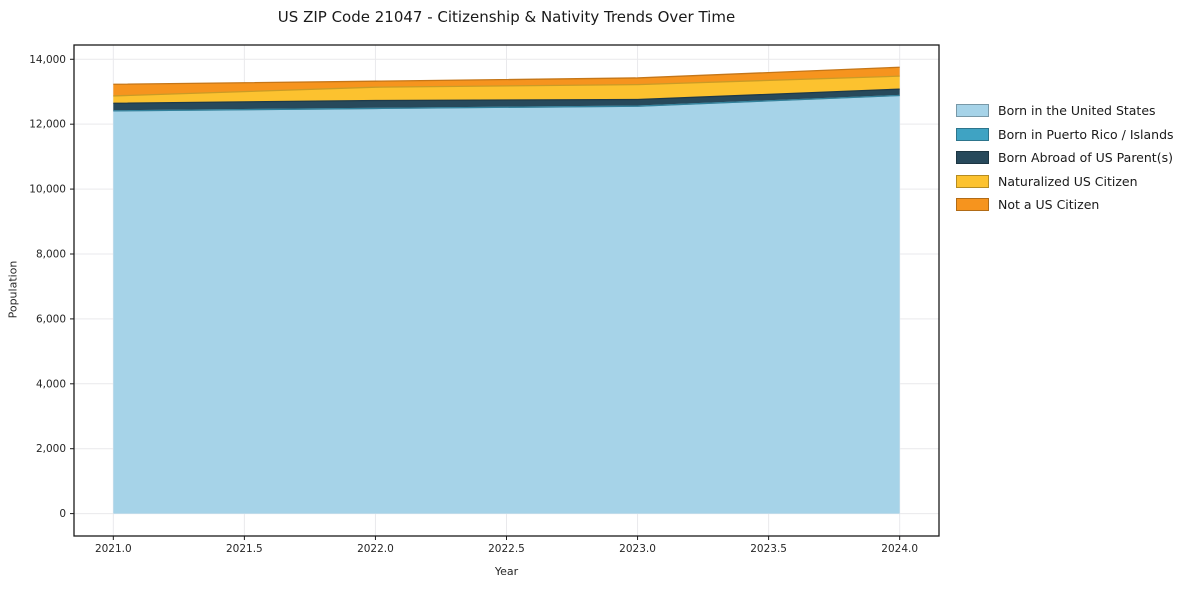 This screenshot has width=1189, height=590. What do you see at coordinates (47, 190) in the screenshot?
I see `y-tick-label: 10,000` at bounding box center [47, 190].